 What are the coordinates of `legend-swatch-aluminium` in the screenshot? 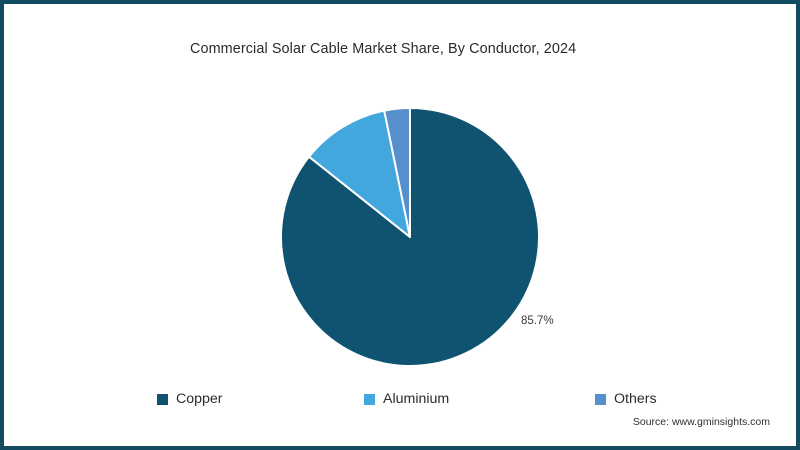 It's located at (369, 399).